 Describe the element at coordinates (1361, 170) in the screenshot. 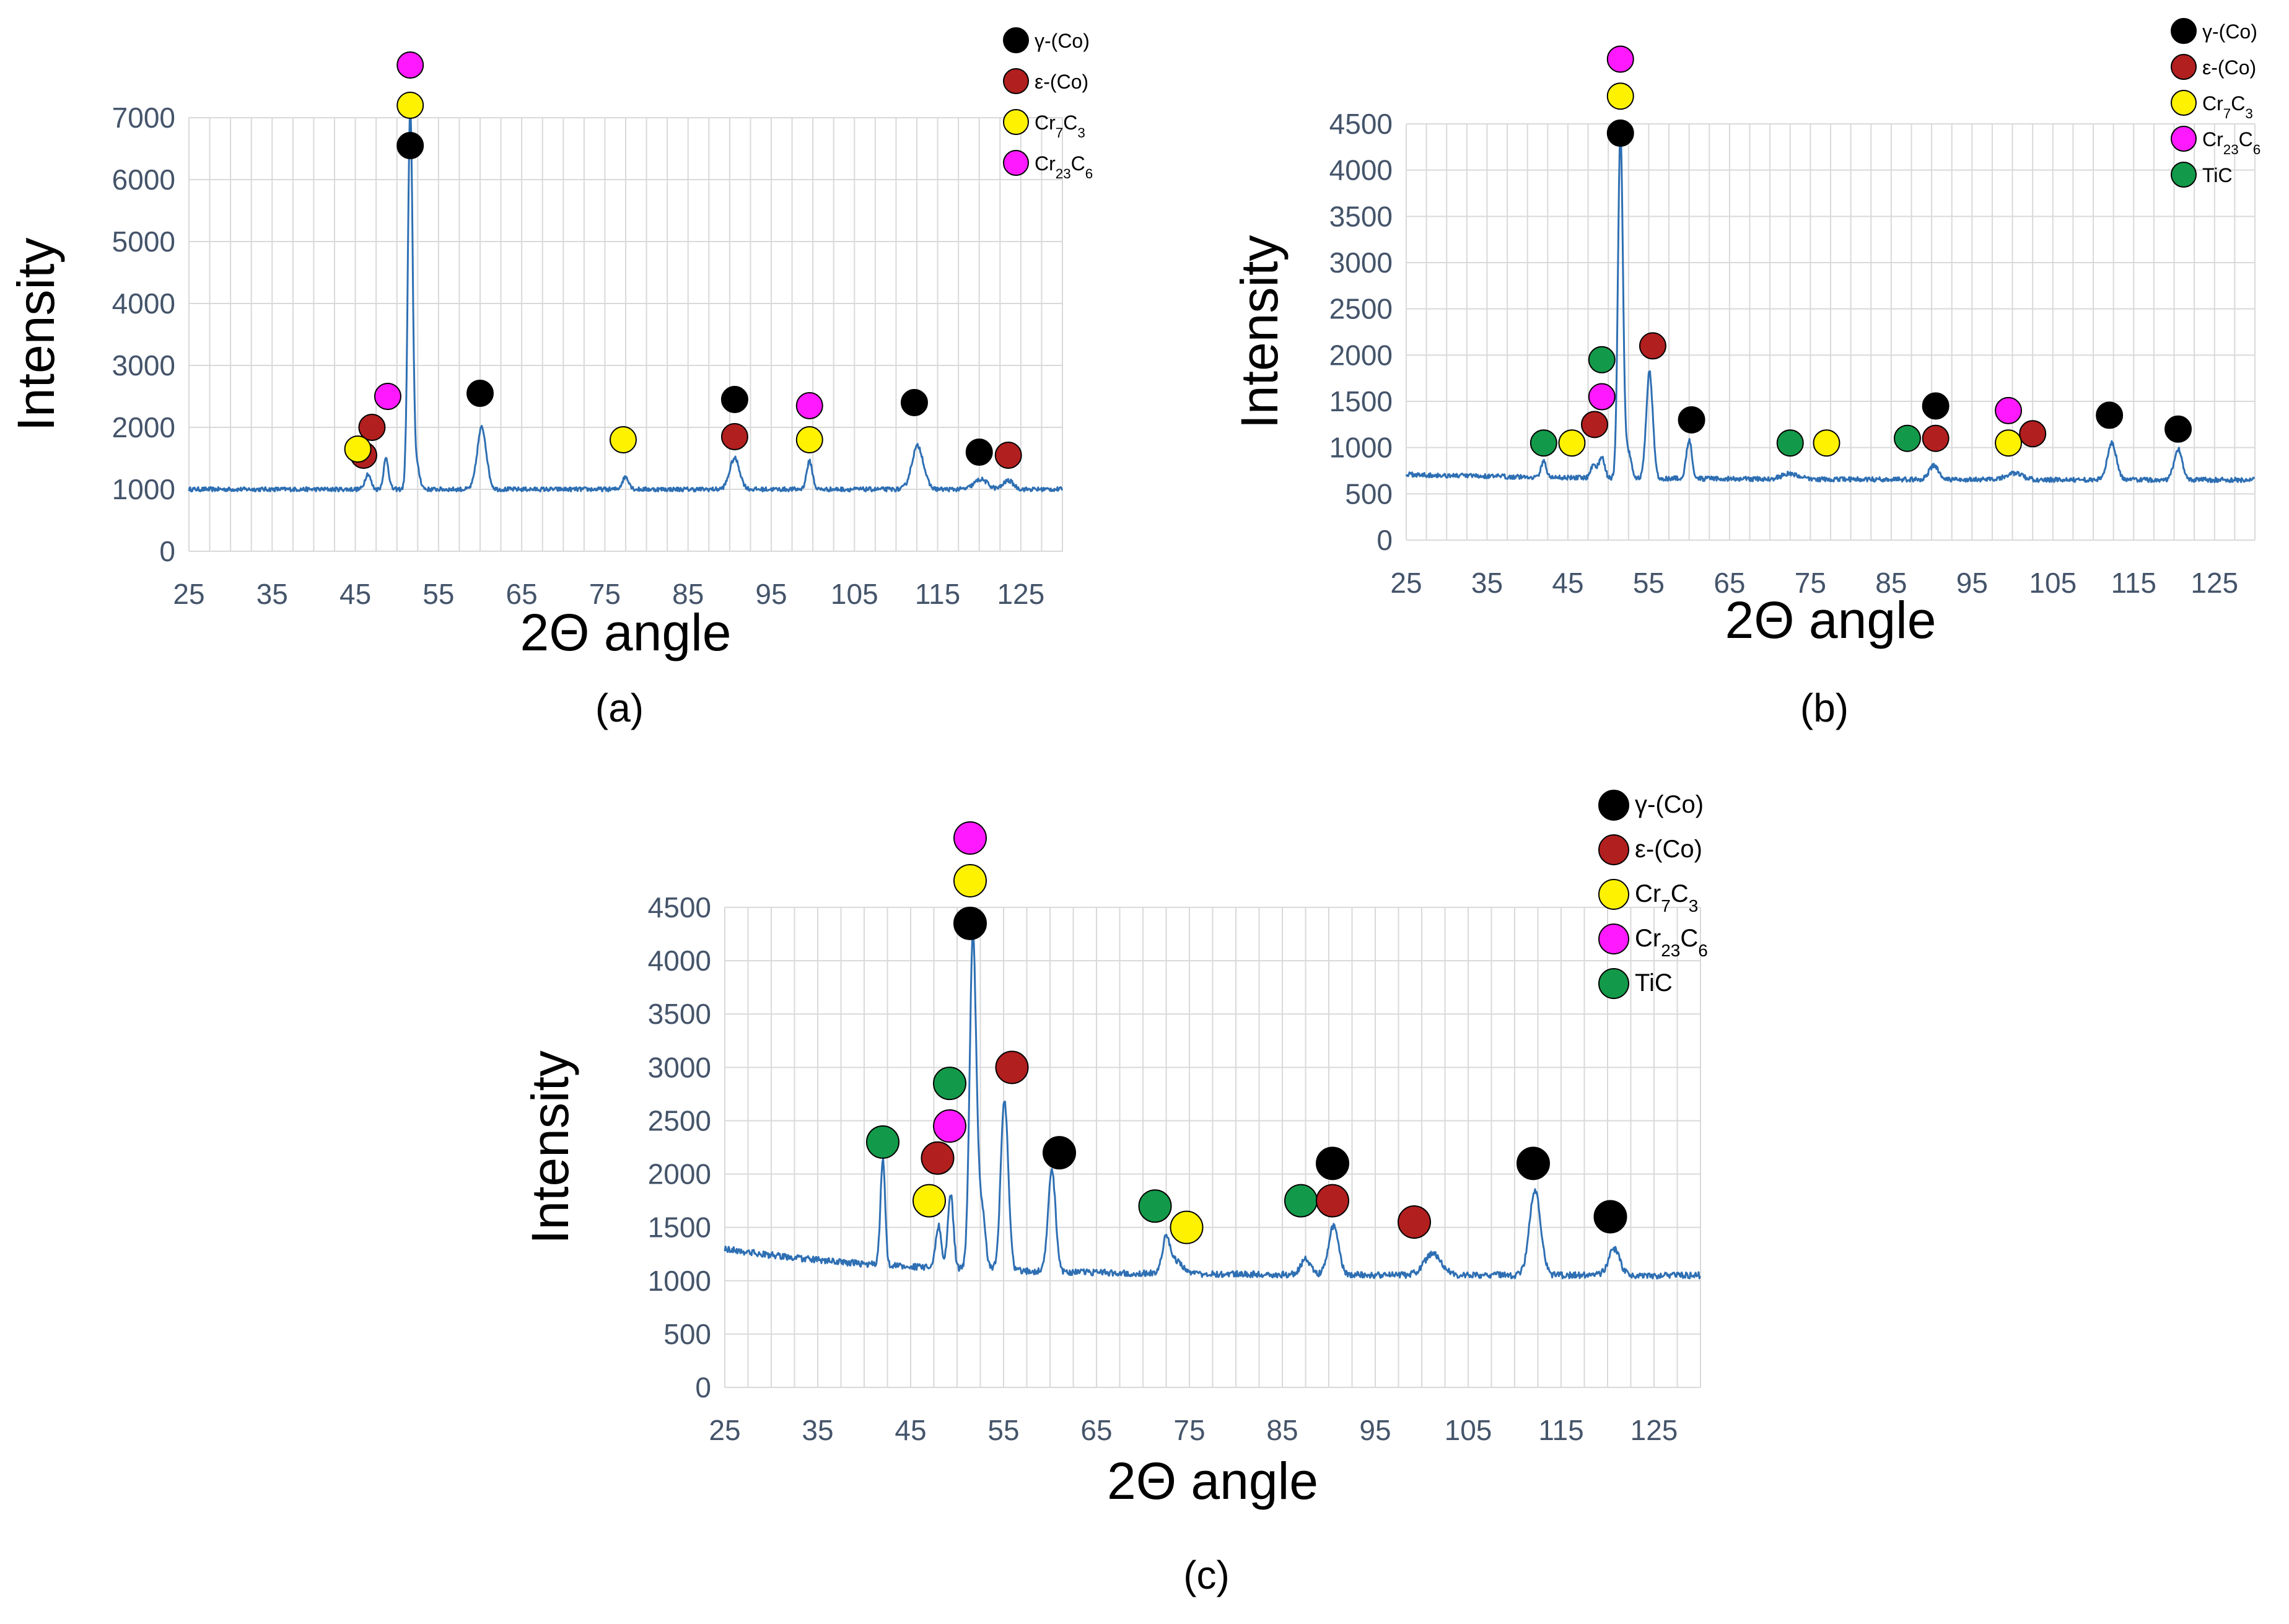

I see `y-tick-label: 4000` at that location.